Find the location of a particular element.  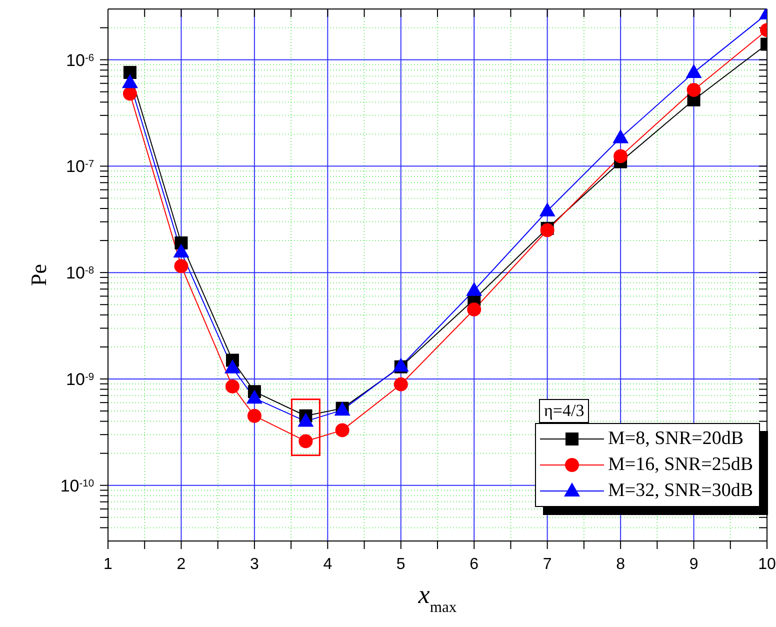

x-tick-label: 4 is located at coordinates (327, 564).